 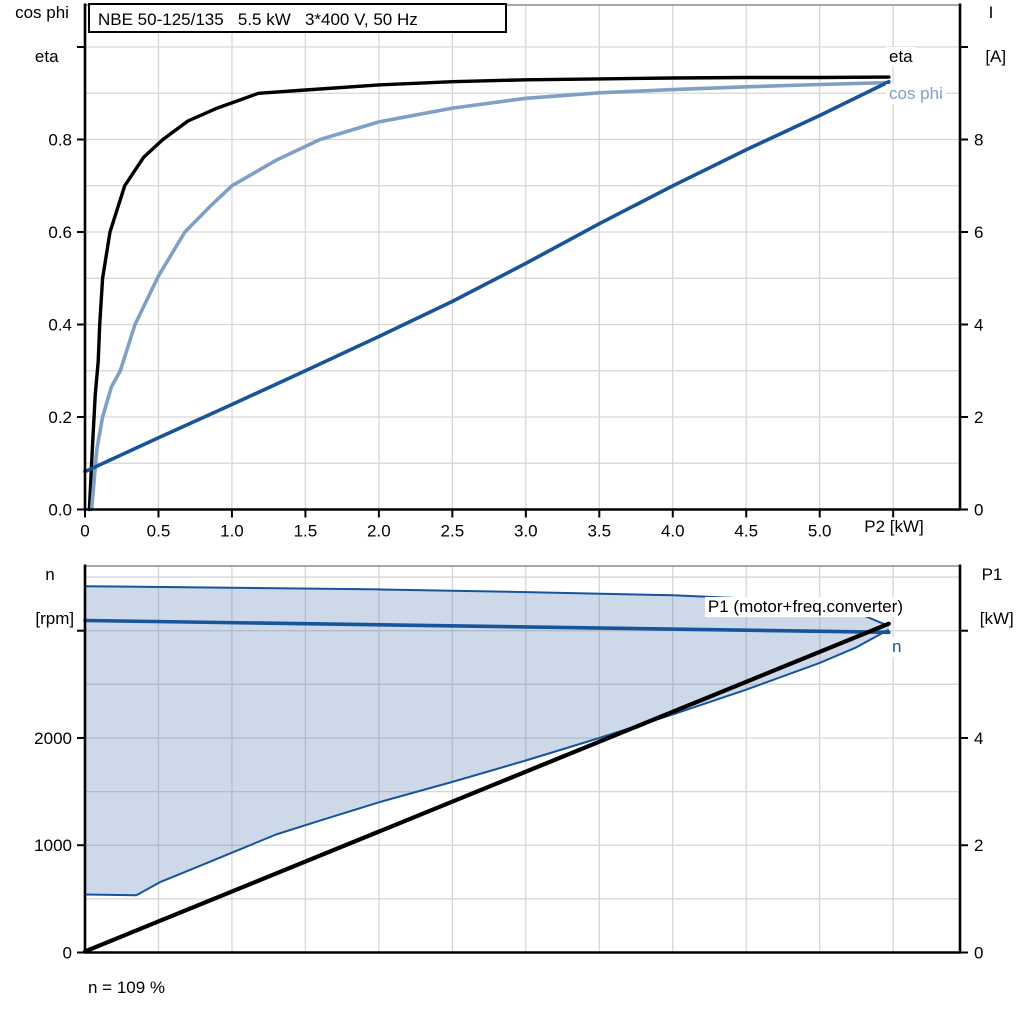 What do you see at coordinates (673, 531) in the screenshot?
I see `svg-text: 4.0` at bounding box center [673, 531].